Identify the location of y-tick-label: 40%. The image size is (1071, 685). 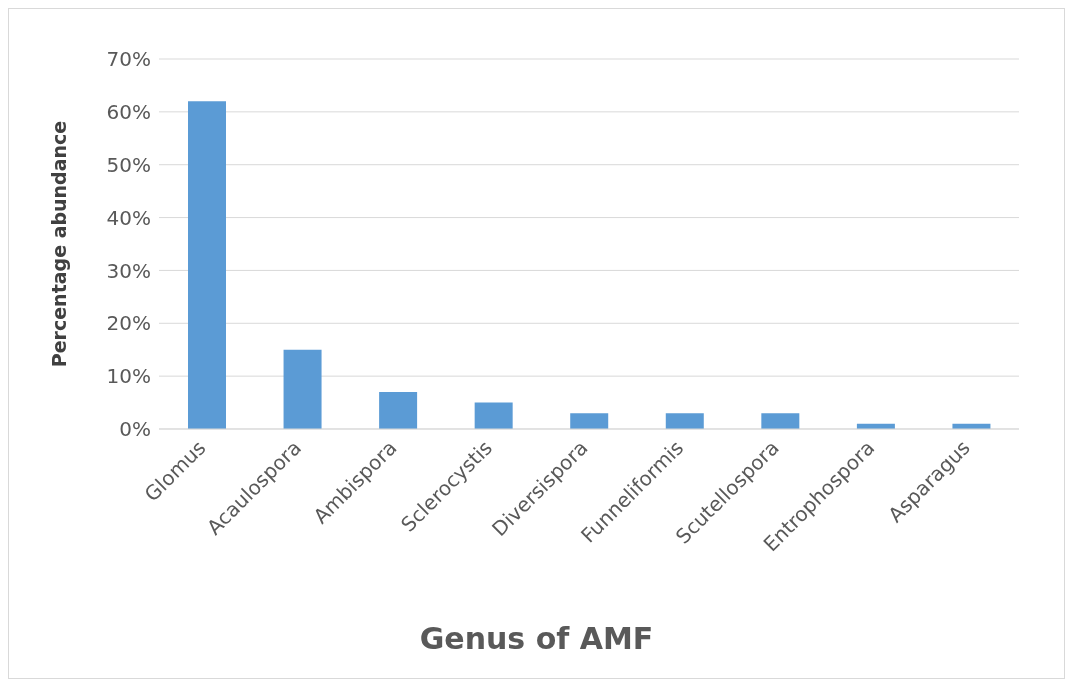
(128, 217).